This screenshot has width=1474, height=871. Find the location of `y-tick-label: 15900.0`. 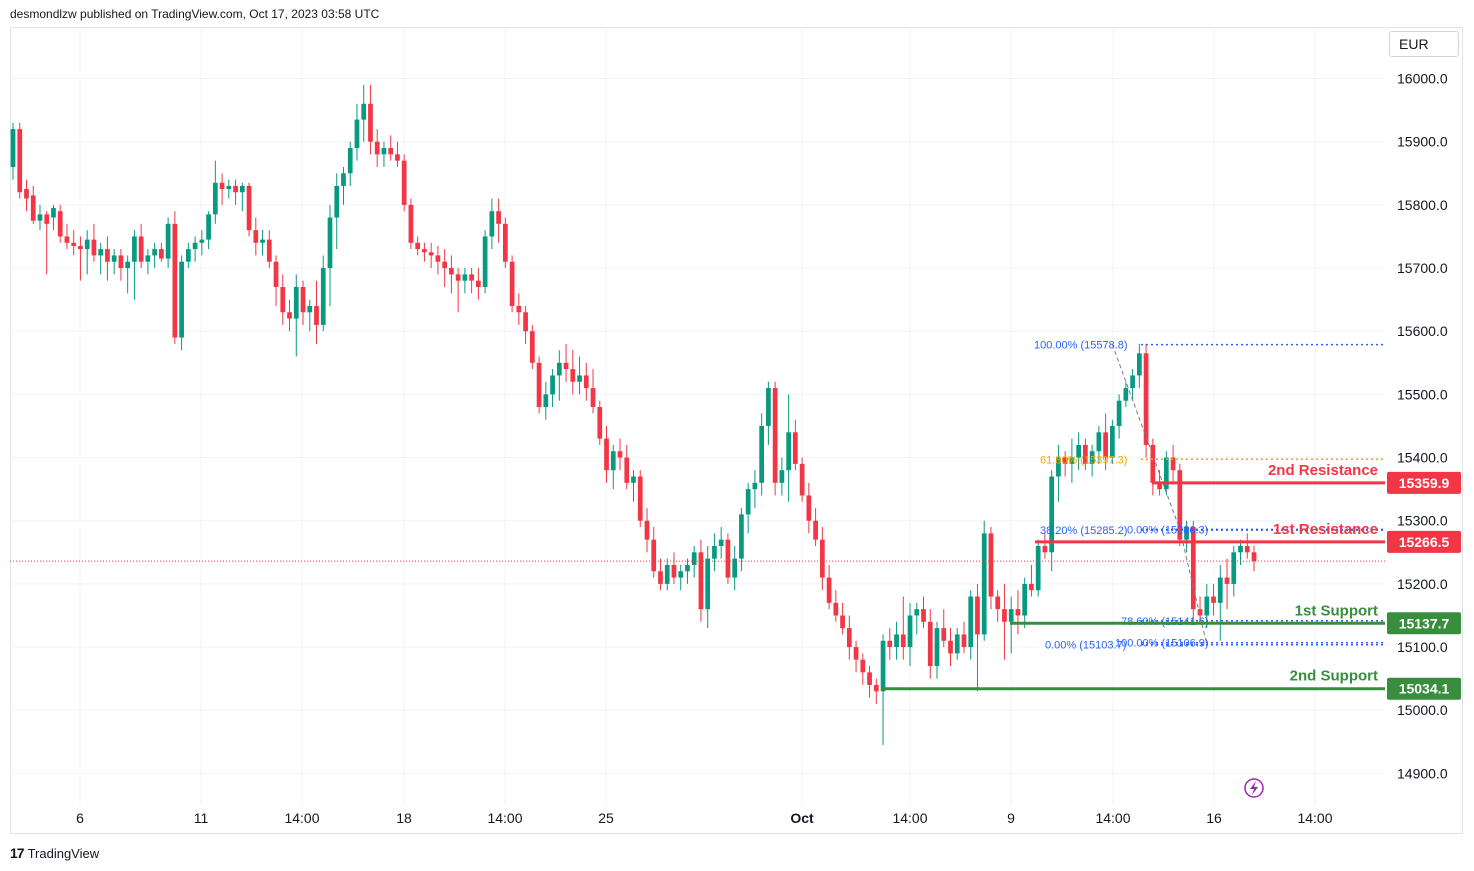

y-tick-label: 15900.0 is located at coordinates (1422, 142).